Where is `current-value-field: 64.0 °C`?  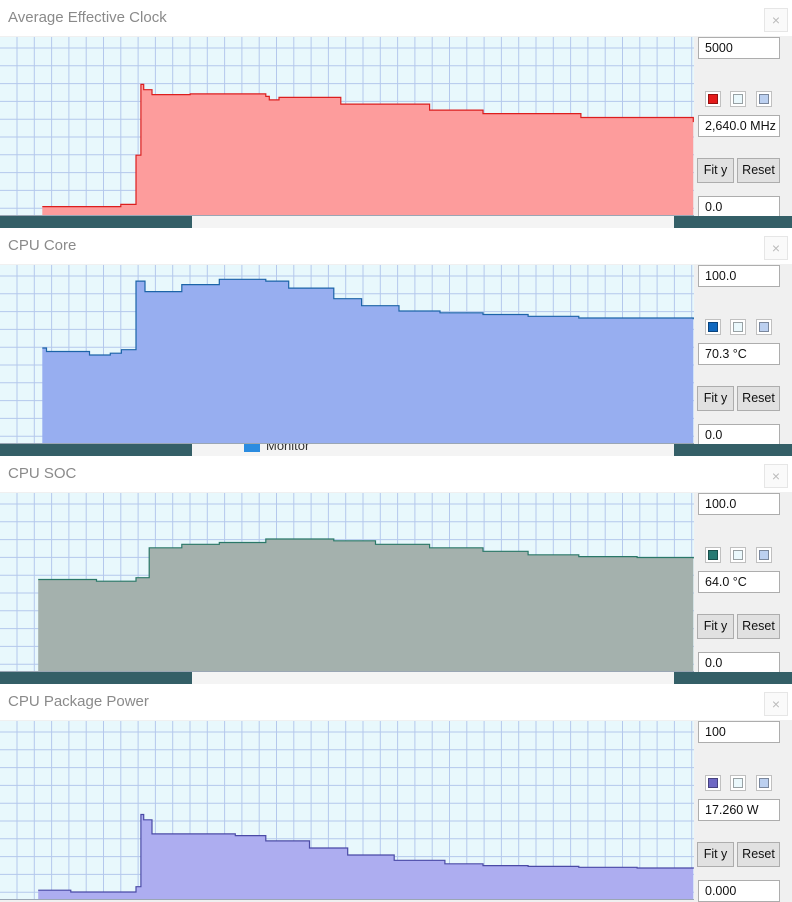 current-value-field: 64.0 °C is located at coordinates (739, 582).